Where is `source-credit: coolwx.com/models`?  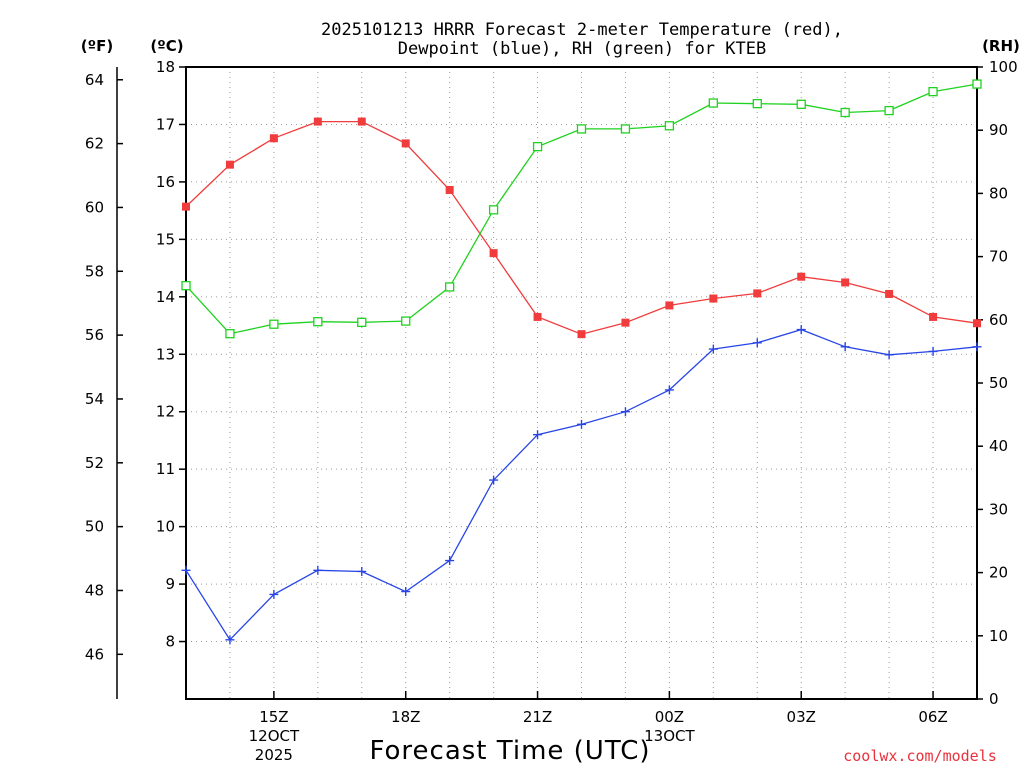
source-credit: coolwx.com/models is located at coordinates (920, 756).